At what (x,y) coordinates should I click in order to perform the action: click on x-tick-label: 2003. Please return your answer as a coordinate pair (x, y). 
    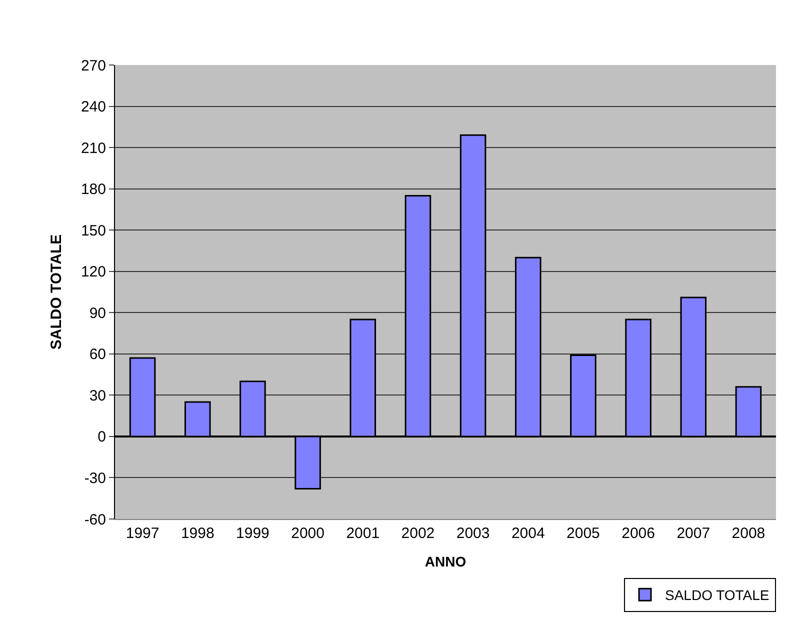
    Looking at the image, I should click on (473, 533).